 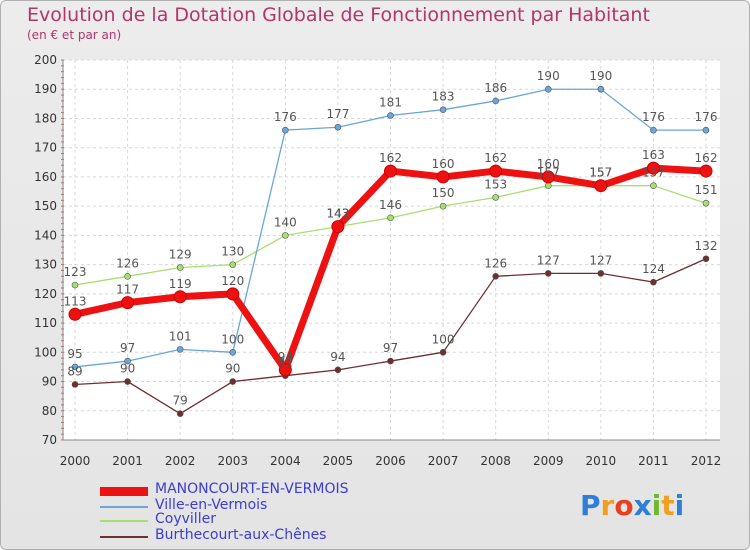 I want to click on data-label: 120, so click(x=232, y=281).